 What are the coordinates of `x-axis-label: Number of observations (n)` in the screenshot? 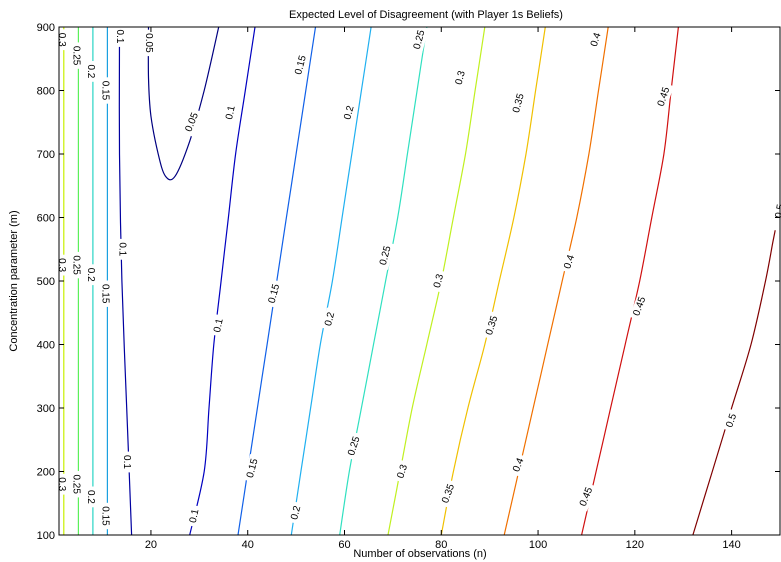 It's located at (419, 554).